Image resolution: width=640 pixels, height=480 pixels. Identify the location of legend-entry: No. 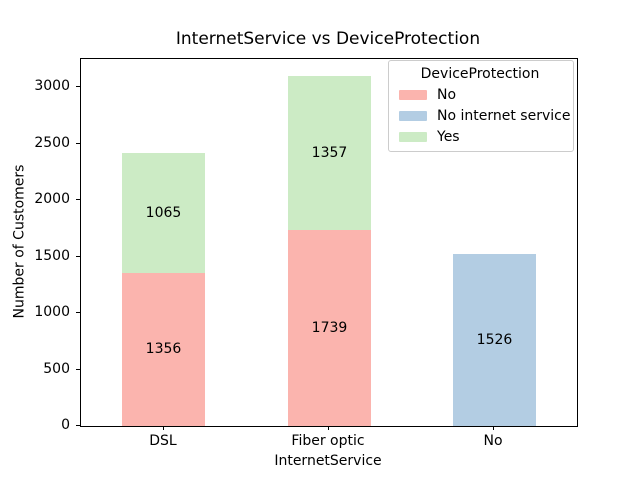
(480, 94).